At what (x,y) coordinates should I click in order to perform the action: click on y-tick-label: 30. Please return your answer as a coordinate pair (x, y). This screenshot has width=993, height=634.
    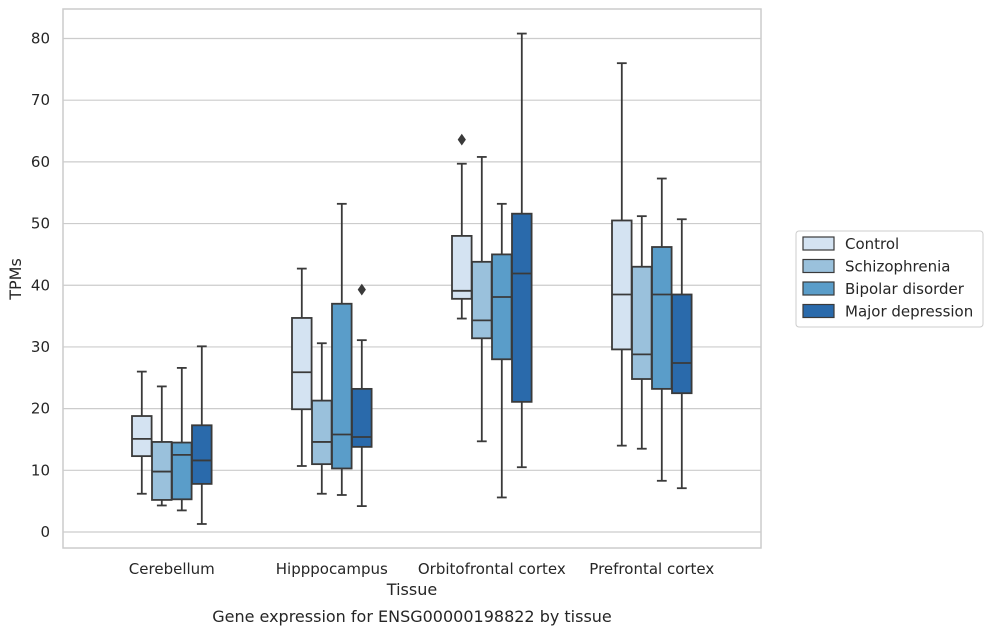
    Looking at the image, I should click on (40, 347).